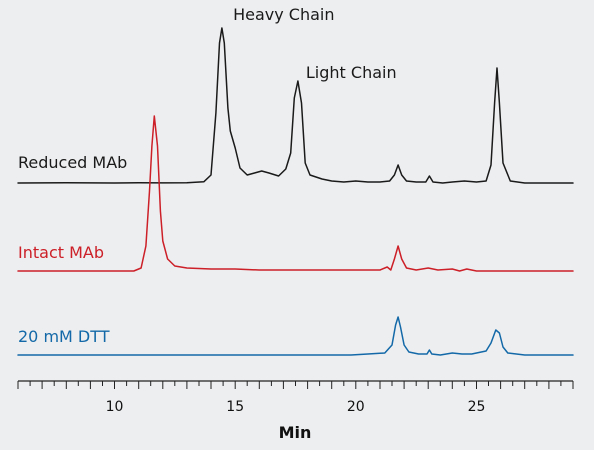 The height and width of the screenshot is (450, 594). Describe the element at coordinates (295, 432) in the screenshot. I see `x-axis-title: Min` at that location.